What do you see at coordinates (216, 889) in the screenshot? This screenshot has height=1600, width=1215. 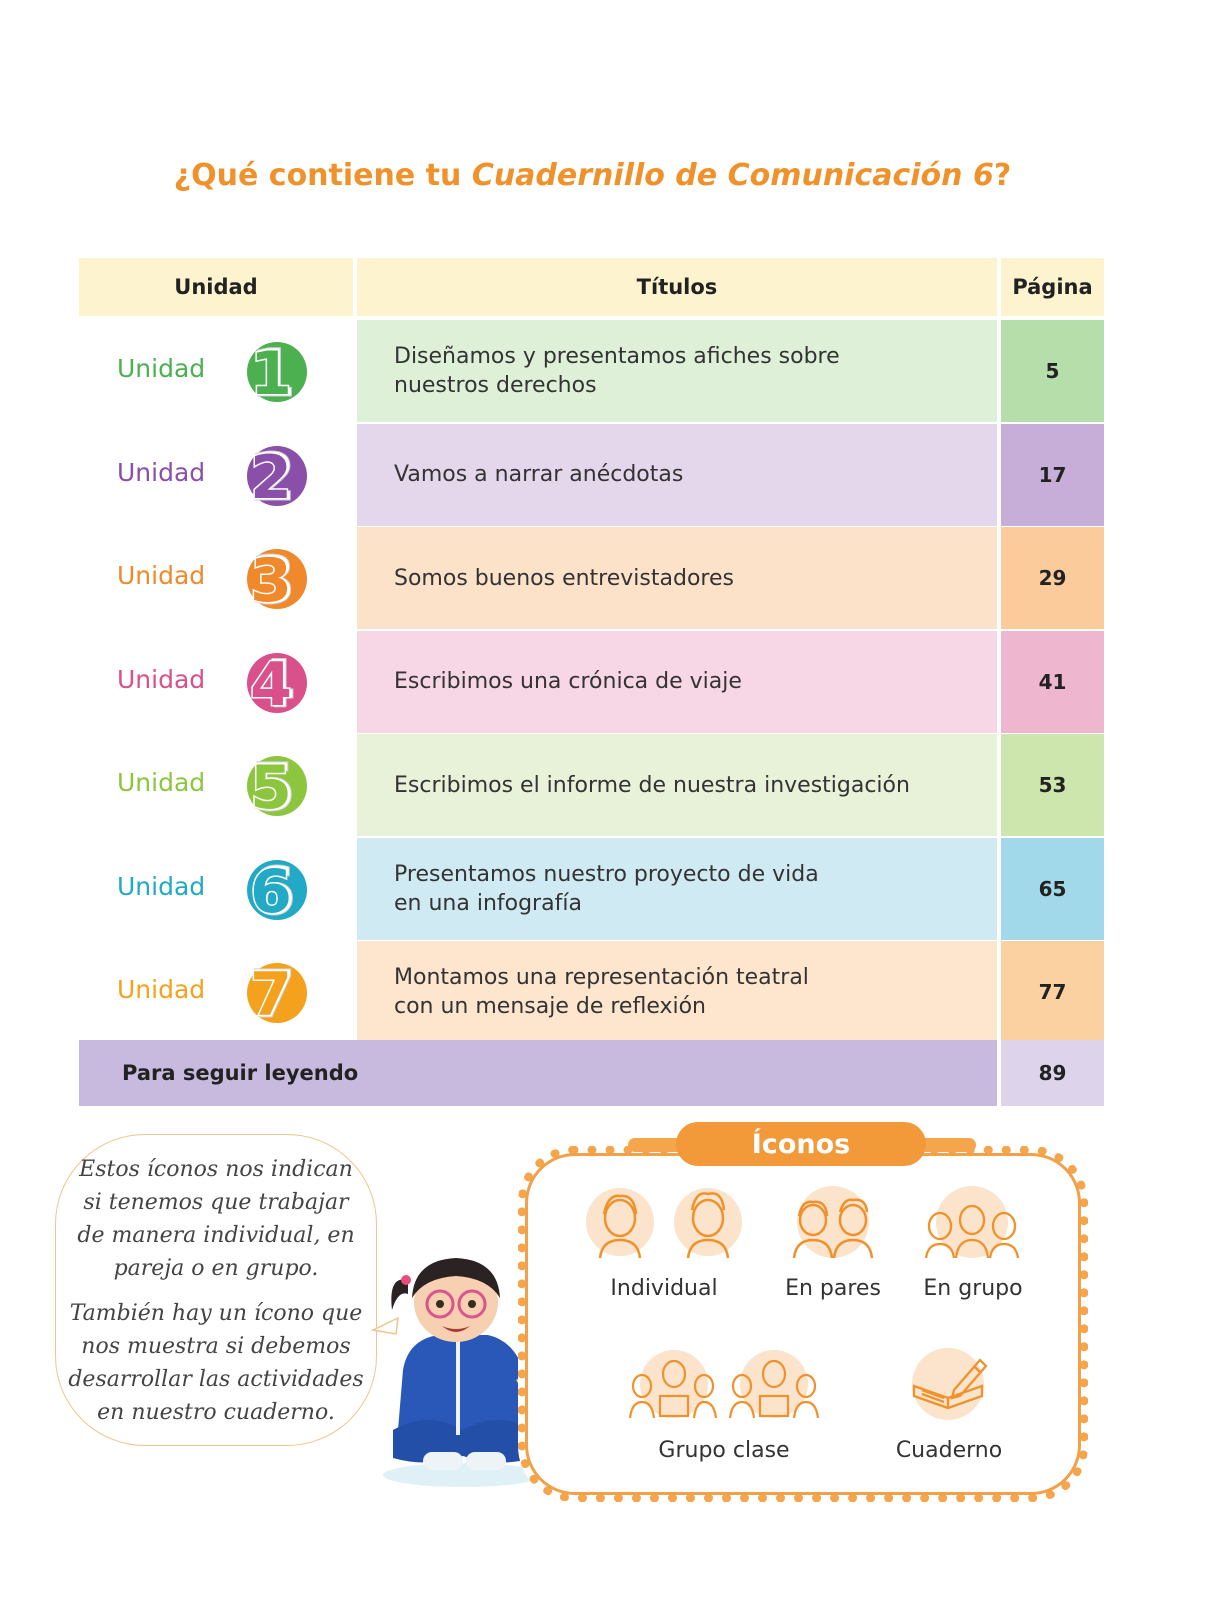 I see `unit-cell: Unidad 6 6` at bounding box center [216, 889].